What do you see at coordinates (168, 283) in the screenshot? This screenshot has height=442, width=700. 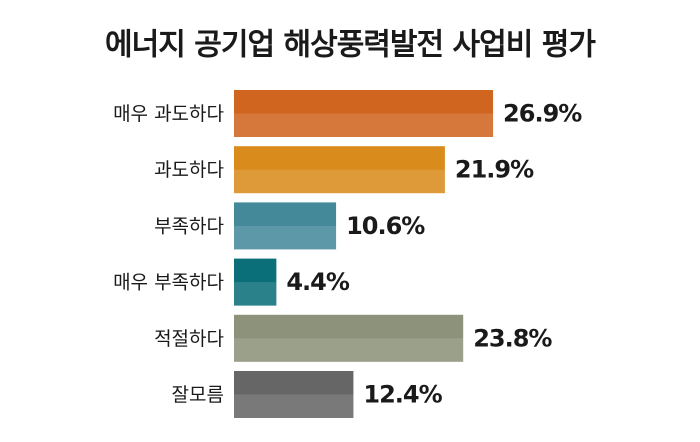 I see `category-label: 매우 부족하다` at bounding box center [168, 283].